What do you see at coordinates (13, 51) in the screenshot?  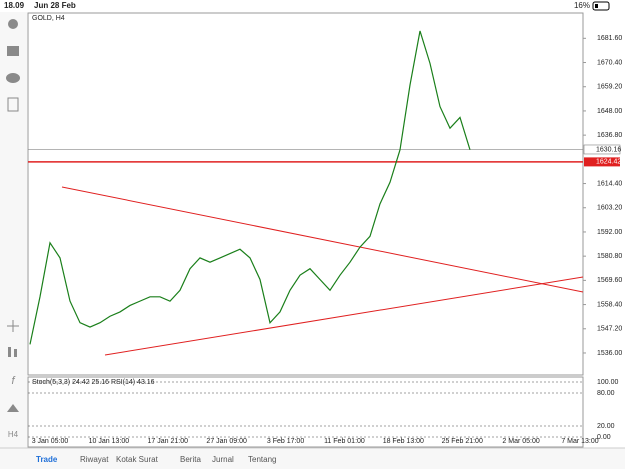 I see `trade-icon` at bounding box center [13, 51].